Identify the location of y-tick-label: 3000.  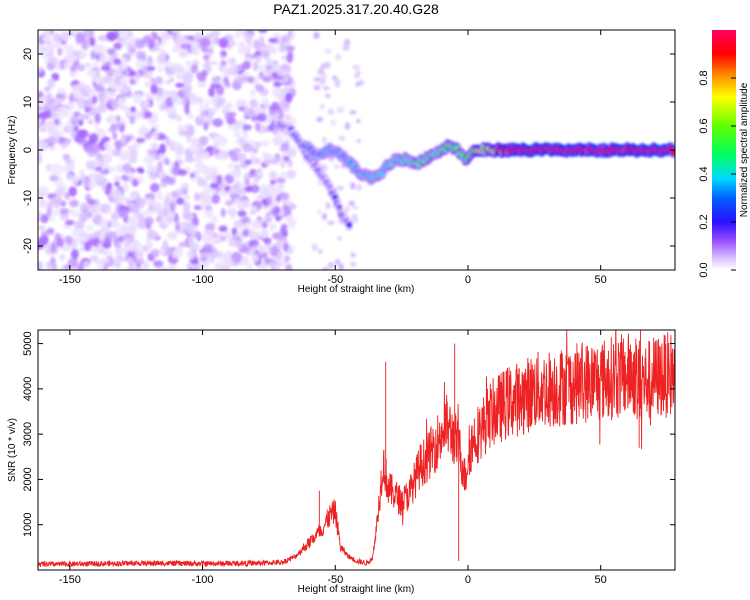
(28, 434).